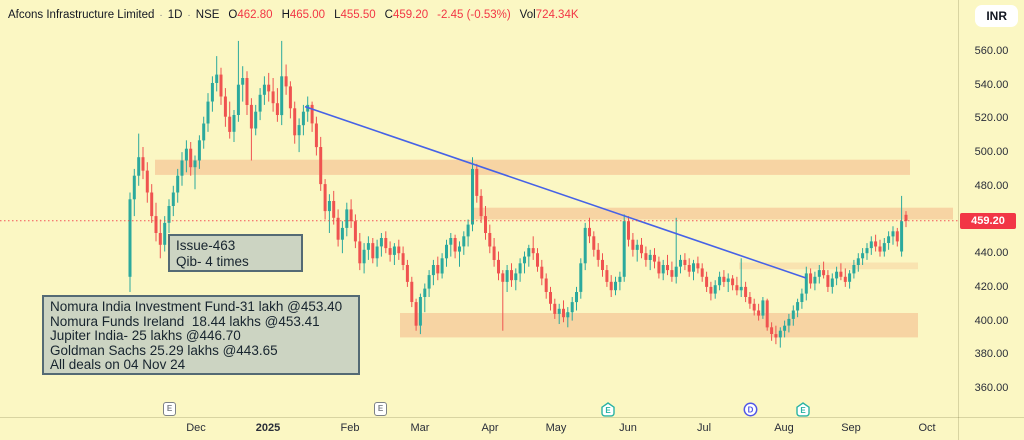  I want to click on note-line: Jupiter India- 25 lakhs @446.70, so click(145, 336).